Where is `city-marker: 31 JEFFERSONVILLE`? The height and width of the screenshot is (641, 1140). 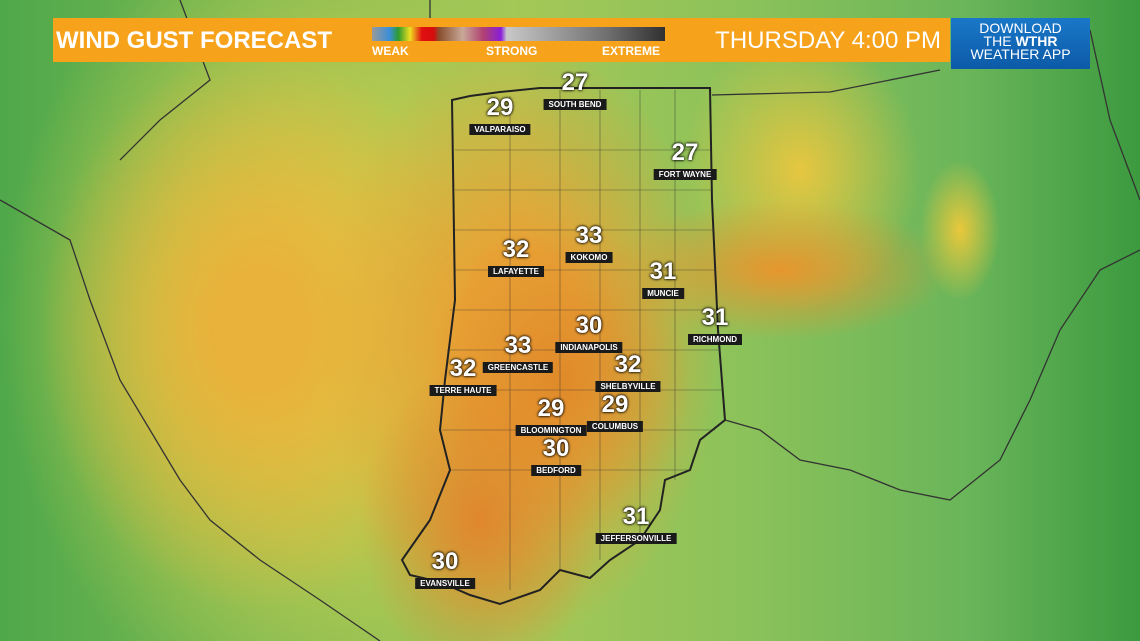
city-marker: 31 JEFFERSONVILLE is located at coordinates (636, 524).